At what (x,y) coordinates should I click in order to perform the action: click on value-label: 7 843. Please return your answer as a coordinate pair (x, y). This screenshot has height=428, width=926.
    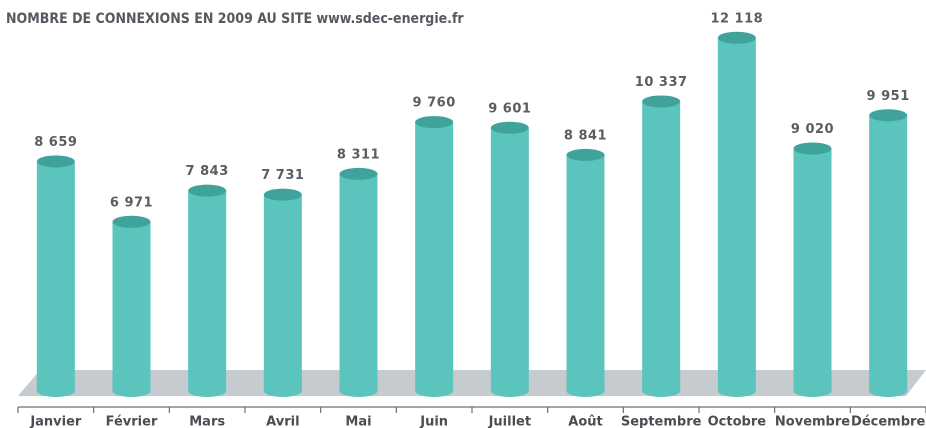
    Looking at the image, I should click on (207, 171).